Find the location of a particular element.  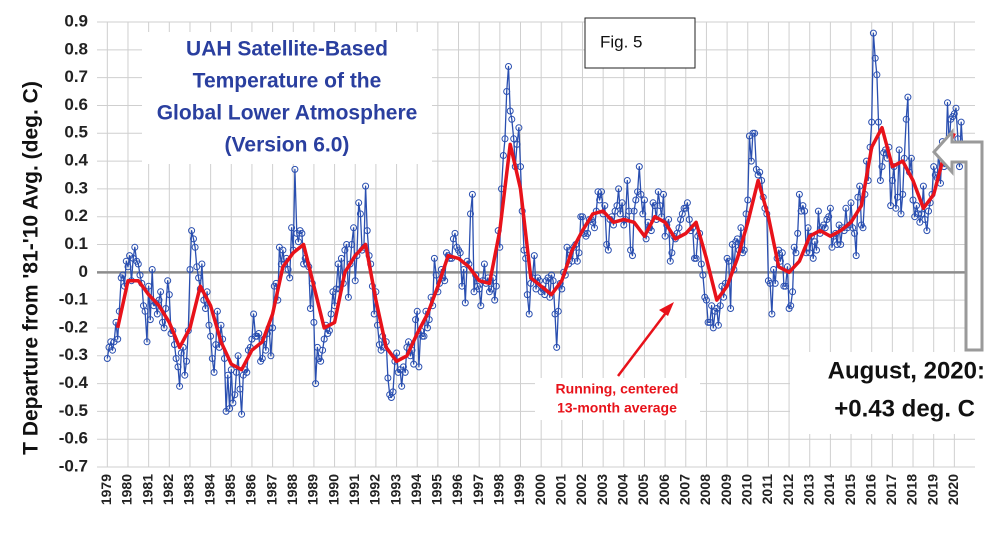

x-tick-label: 2002 is located at coordinates (581, 489).